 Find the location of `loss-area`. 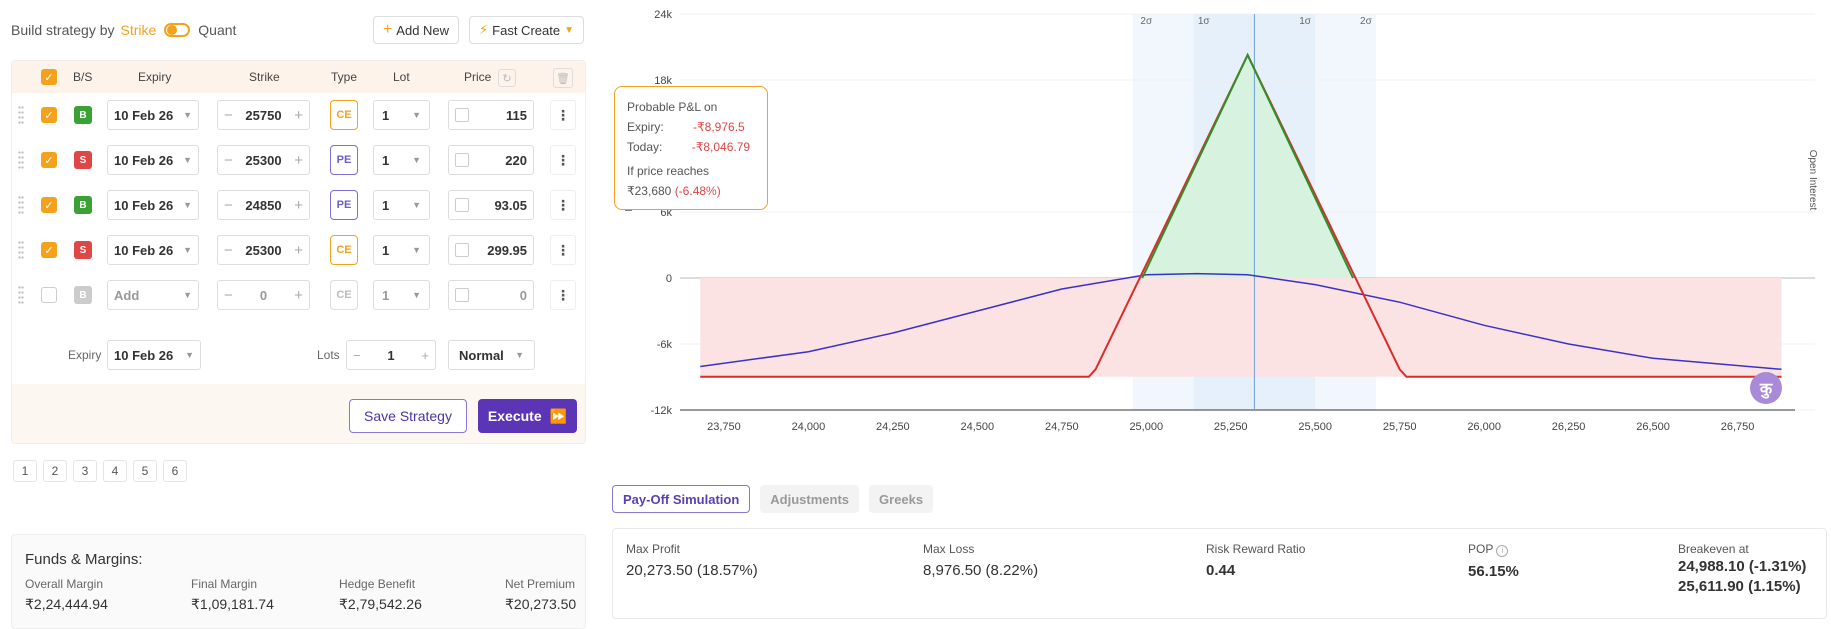

loss-area is located at coordinates (1241, 327).